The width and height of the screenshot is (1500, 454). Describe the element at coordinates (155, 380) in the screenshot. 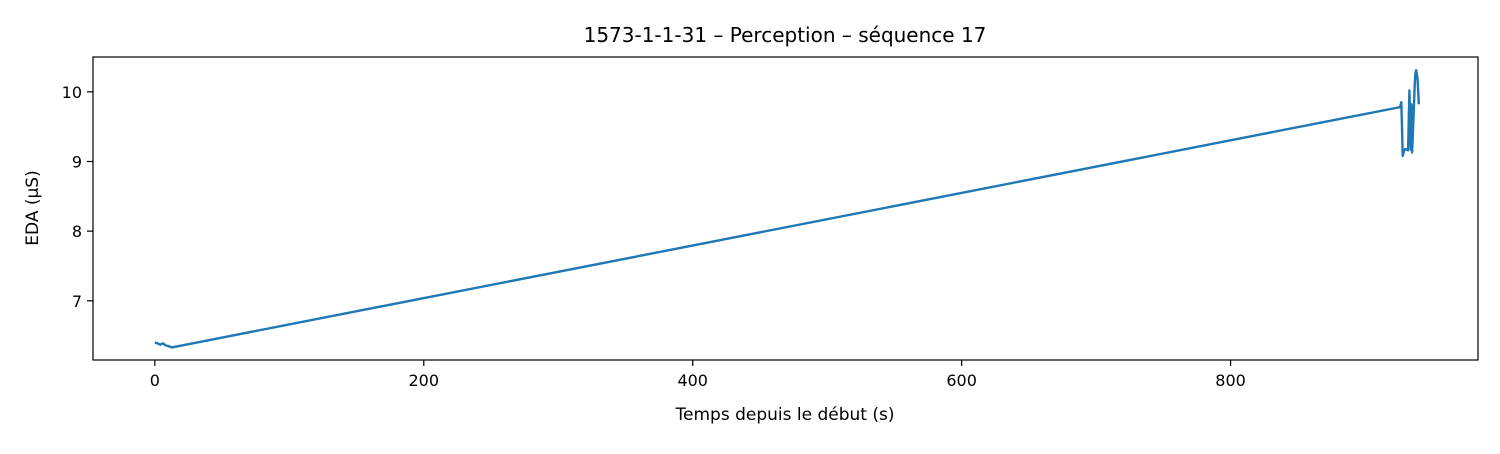

I see `x-tick-label: 0` at that location.